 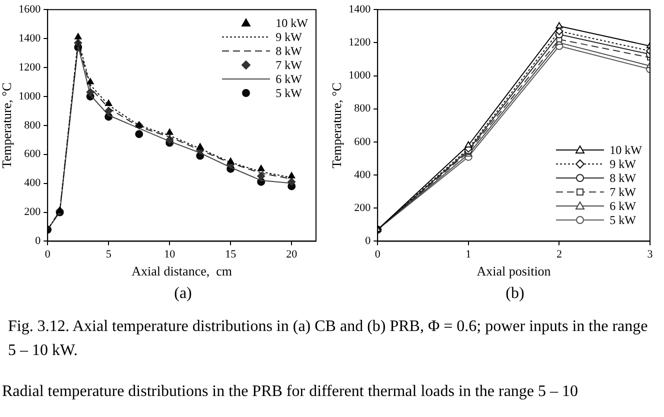 I want to click on x-tick-label: 3, so click(x=650, y=254).